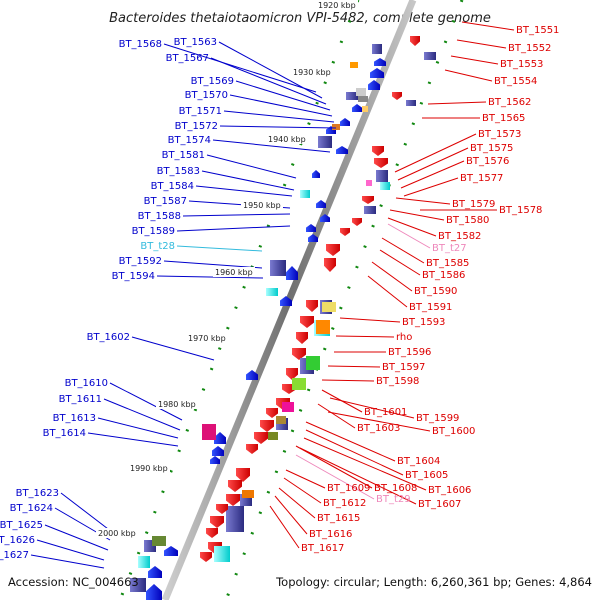 This screenshot has width=600, height=600. I want to click on gene-label: BT_1592, so click(140, 261).